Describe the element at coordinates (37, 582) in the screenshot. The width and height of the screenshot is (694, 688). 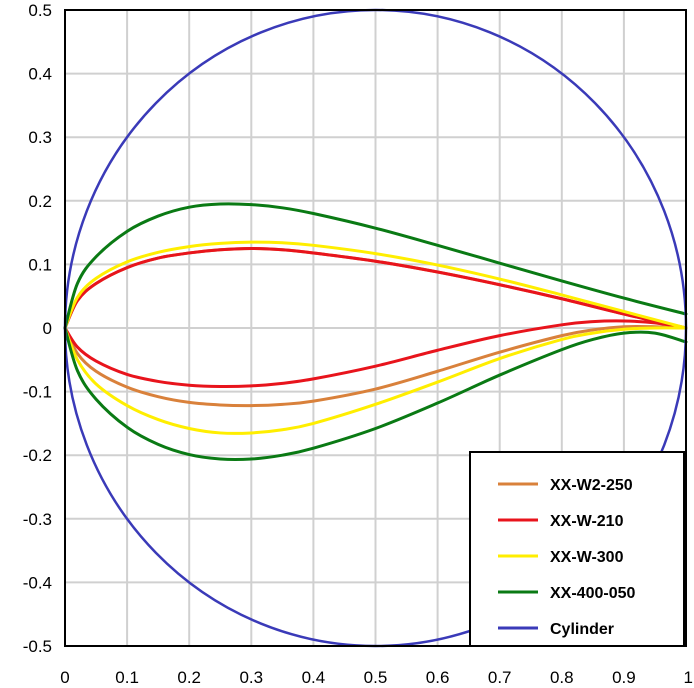
I see `y-tick-label: -0.4` at that location.